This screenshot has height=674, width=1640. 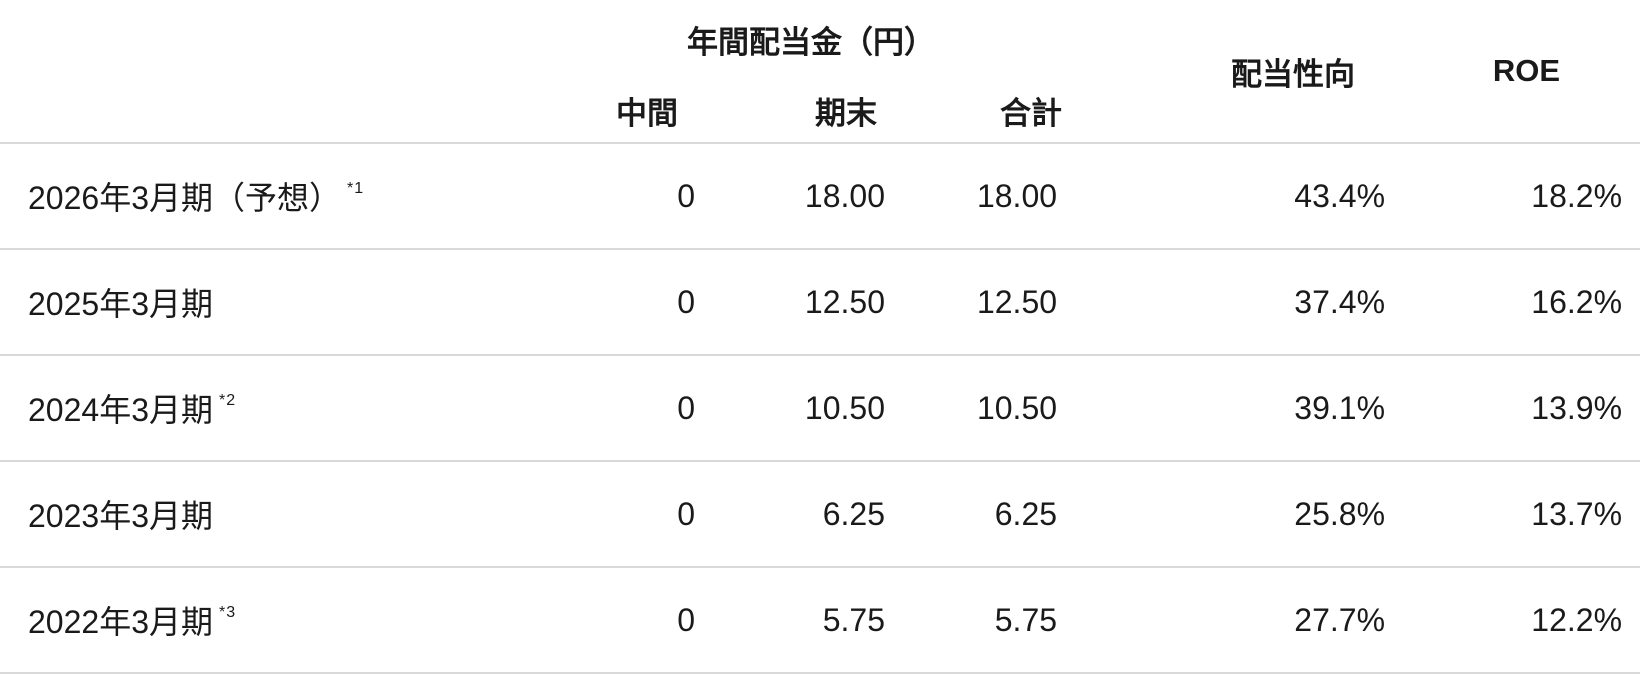 I want to click on payout-ratio-value: 37.4%, so click(x=1226, y=302).